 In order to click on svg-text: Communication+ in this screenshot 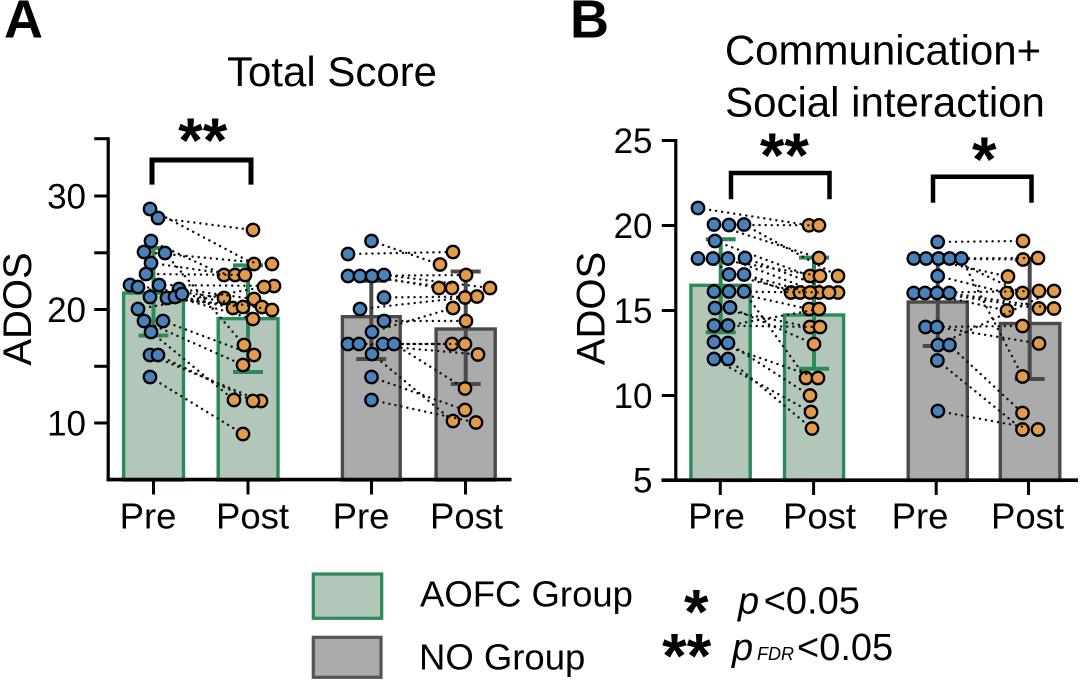, I will do `click(883, 50)`.